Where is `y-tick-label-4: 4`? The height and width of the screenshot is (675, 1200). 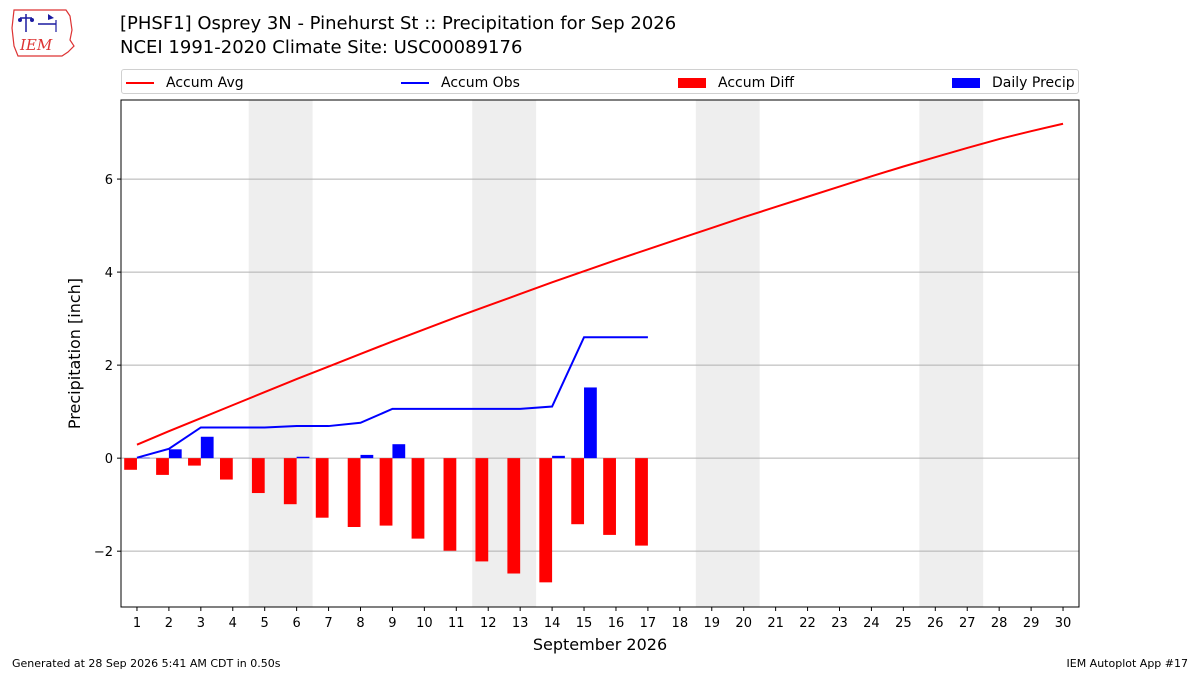
y-tick-label-4: 4 is located at coordinates (109, 273).